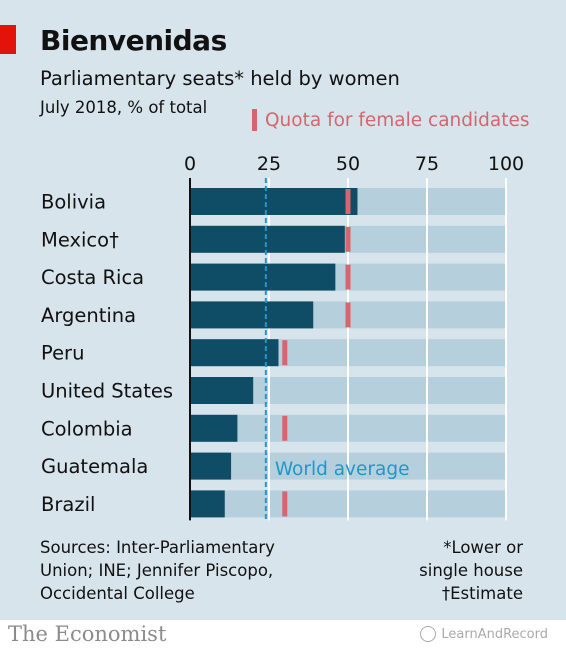 This screenshot has height=653, width=566. Describe the element at coordinates (397, 120) in the screenshot. I see `legend-label: Quota for female candidates` at that location.